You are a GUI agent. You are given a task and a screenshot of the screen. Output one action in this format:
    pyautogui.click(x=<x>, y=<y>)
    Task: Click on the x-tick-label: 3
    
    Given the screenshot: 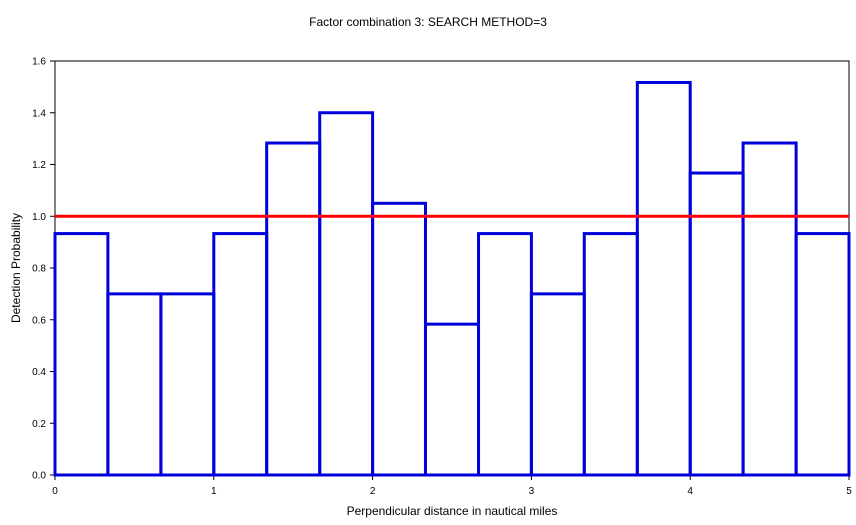 What is the action you would take?
    pyautogui.click(x=532, y=491)
    